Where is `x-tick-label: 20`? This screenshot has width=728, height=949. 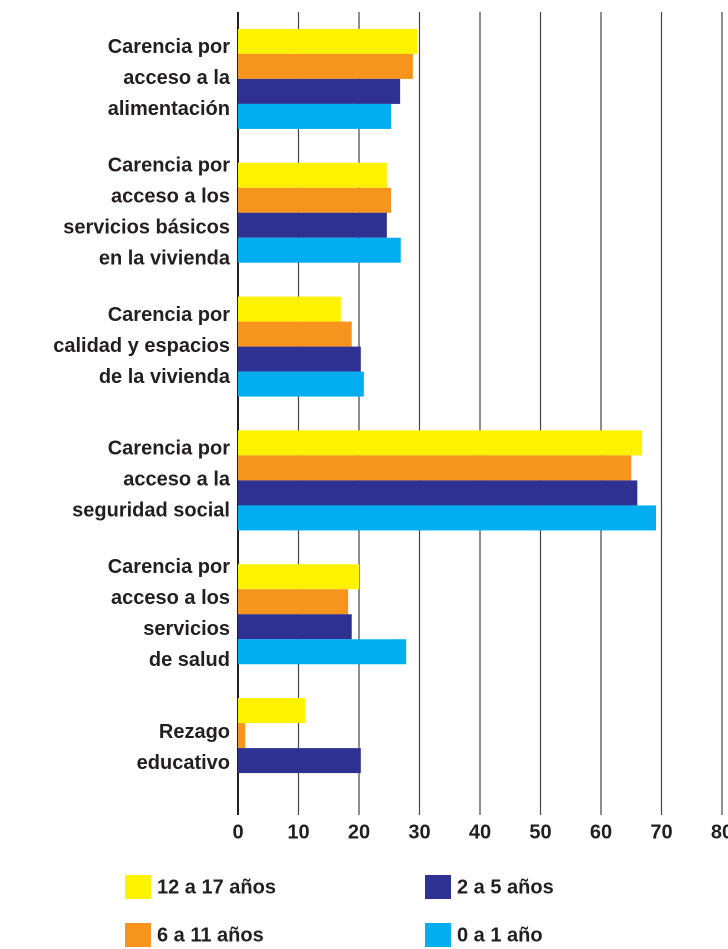
x-tick-label: 20 is located at coordinates (359, 832).